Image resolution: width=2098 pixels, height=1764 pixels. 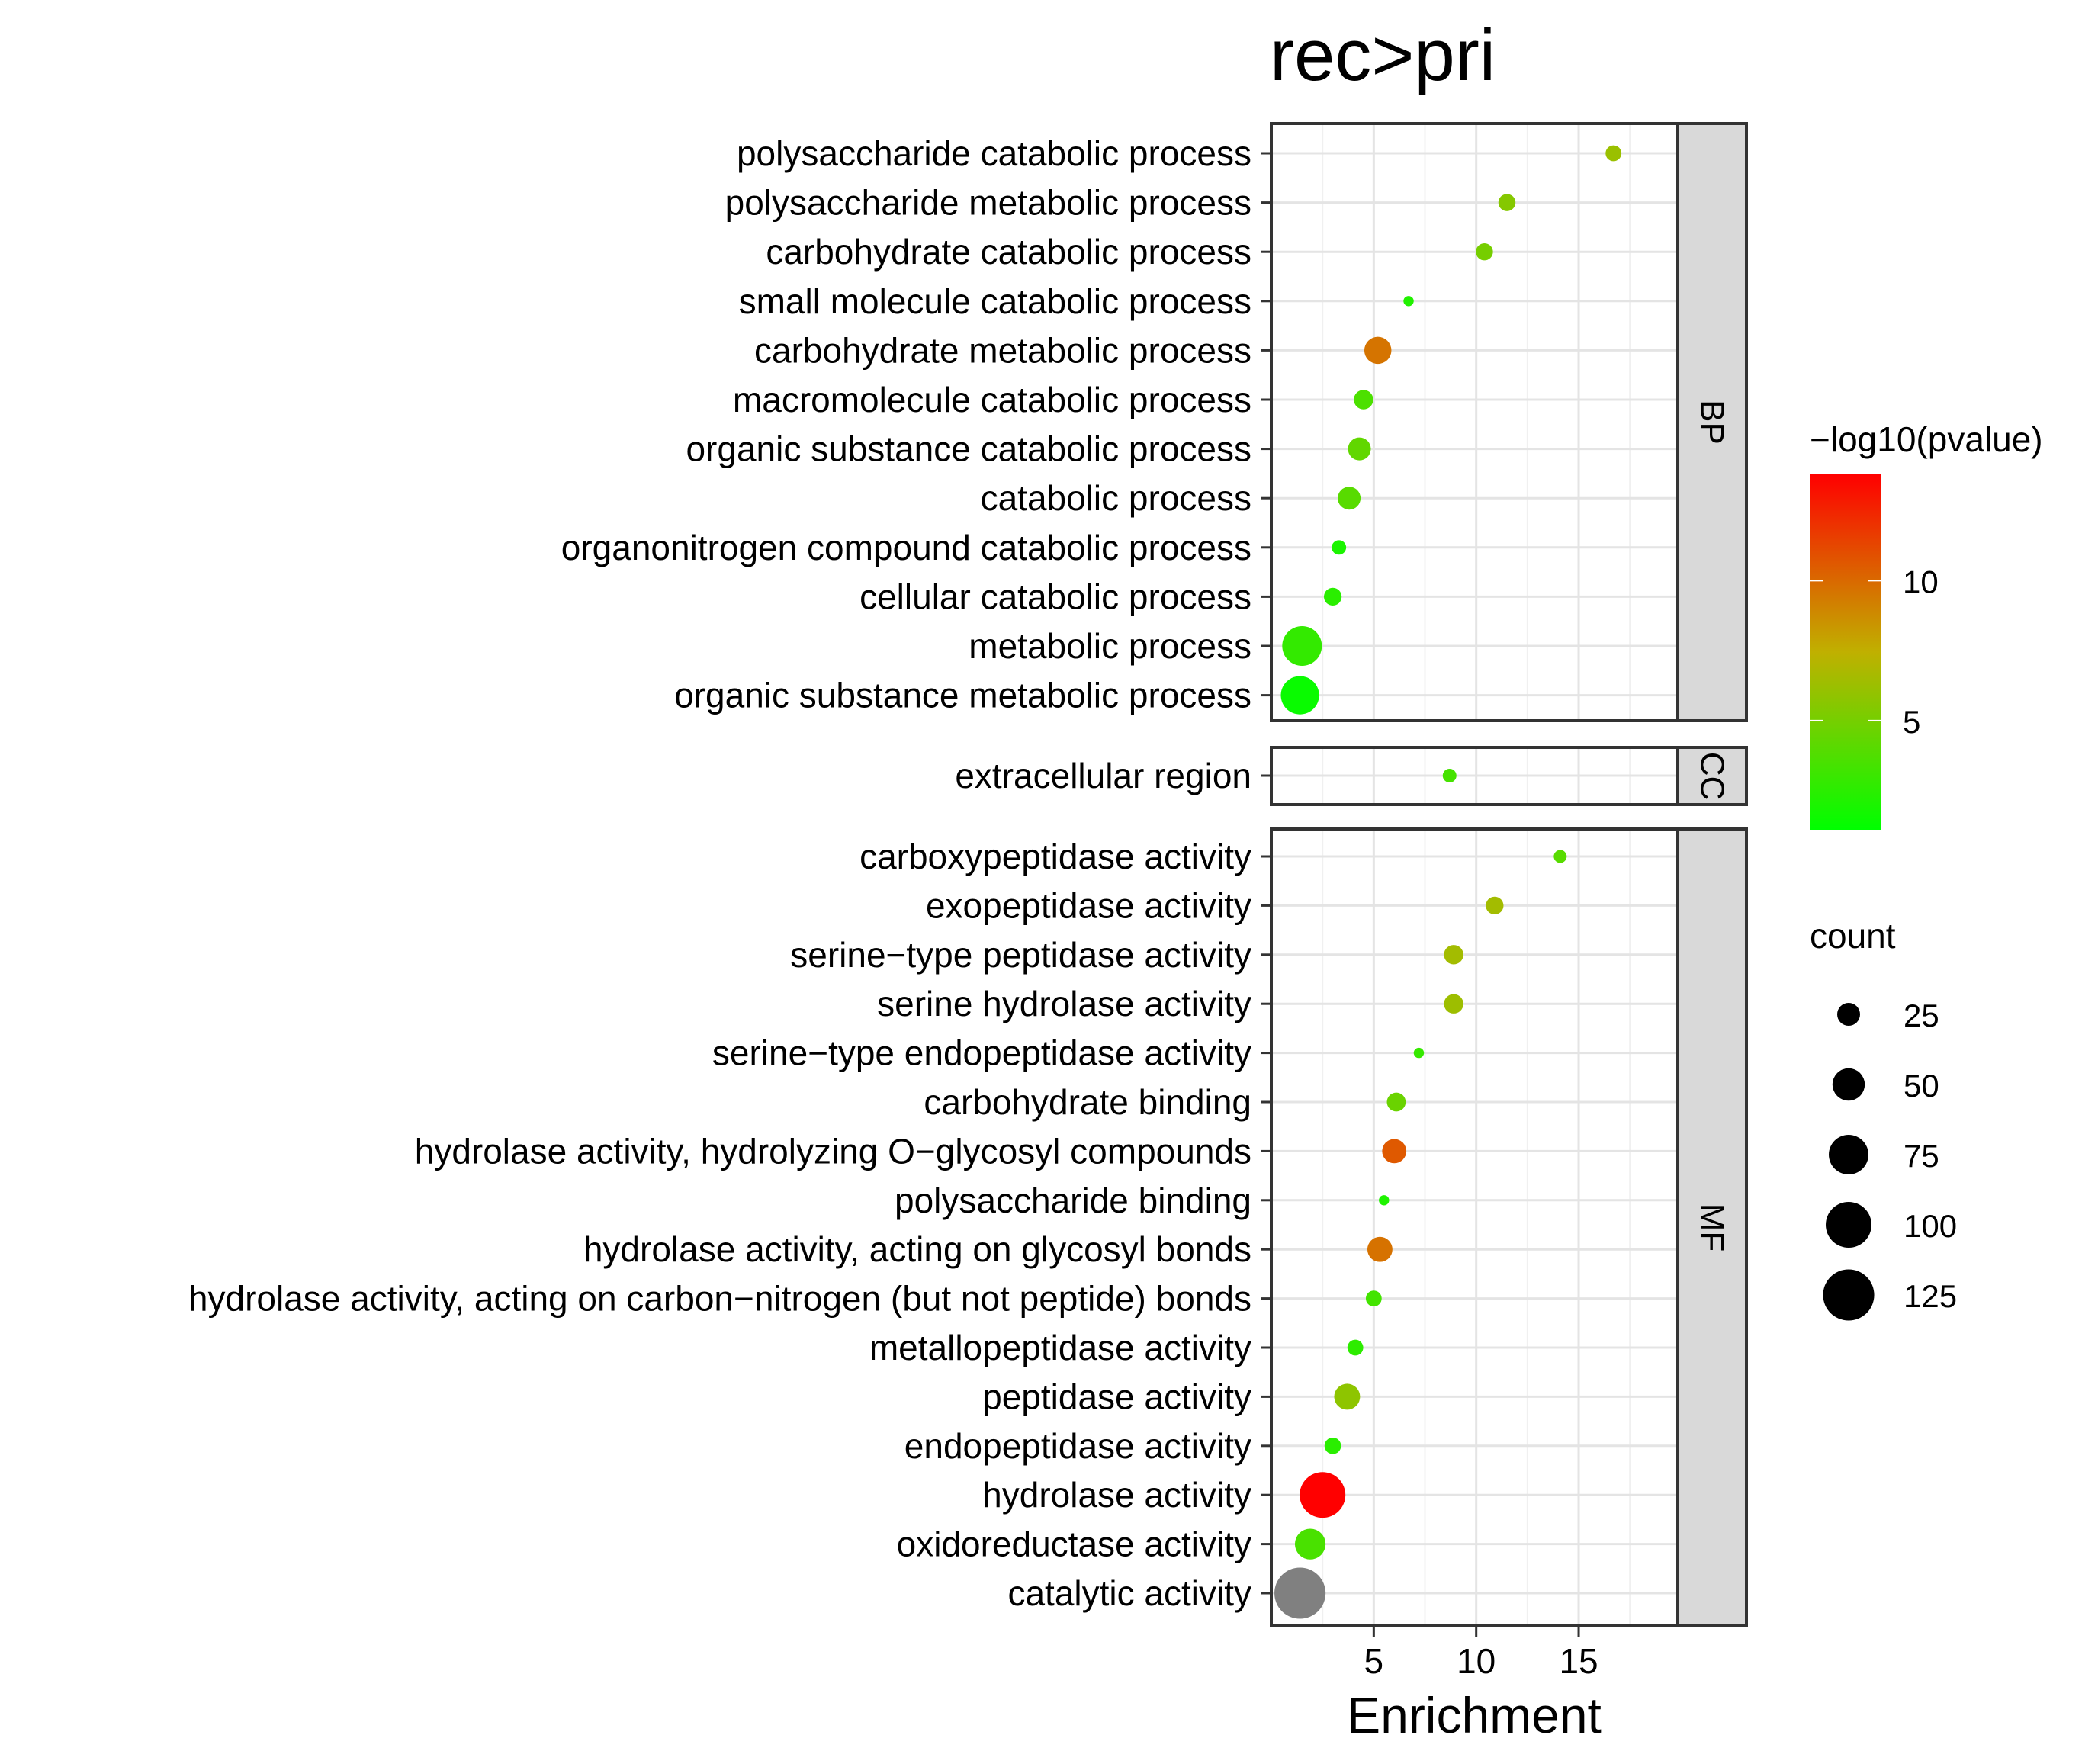 I want to click on term-label: polysaccharide catabolic process, so click(x=994, y=153).